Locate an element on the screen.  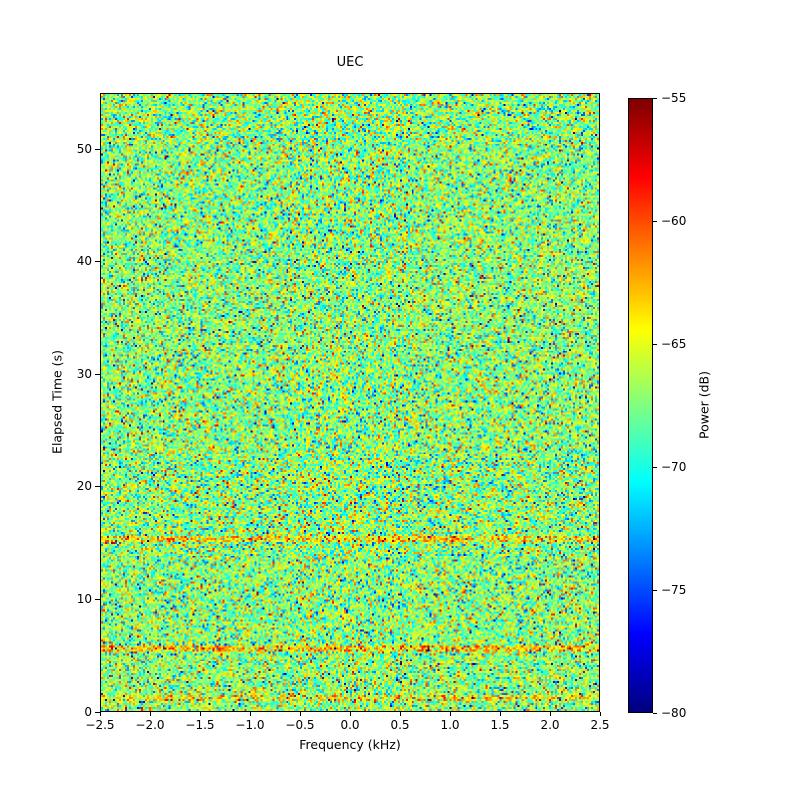
colorbar is located at coordinates (640, 405).